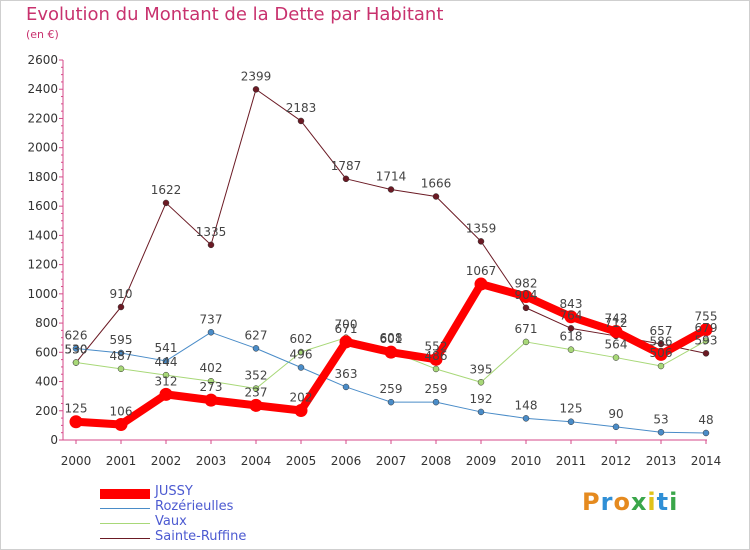  What do you see at coordinates (705, 420) in the screenshot?
I see `data-label: 48` at bounding box center [705, 420].